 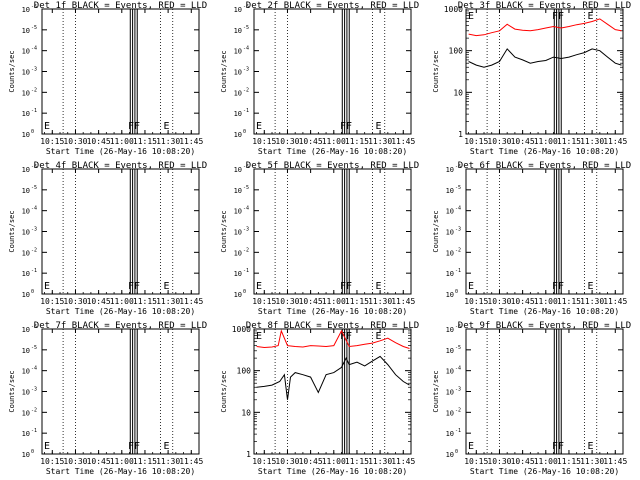 What do you see at coordinates (120, 166) in the screenshot?
I see `chart-title: Det 4f BLACK = Events, RED = LLD` at bounding box center [120, 166].